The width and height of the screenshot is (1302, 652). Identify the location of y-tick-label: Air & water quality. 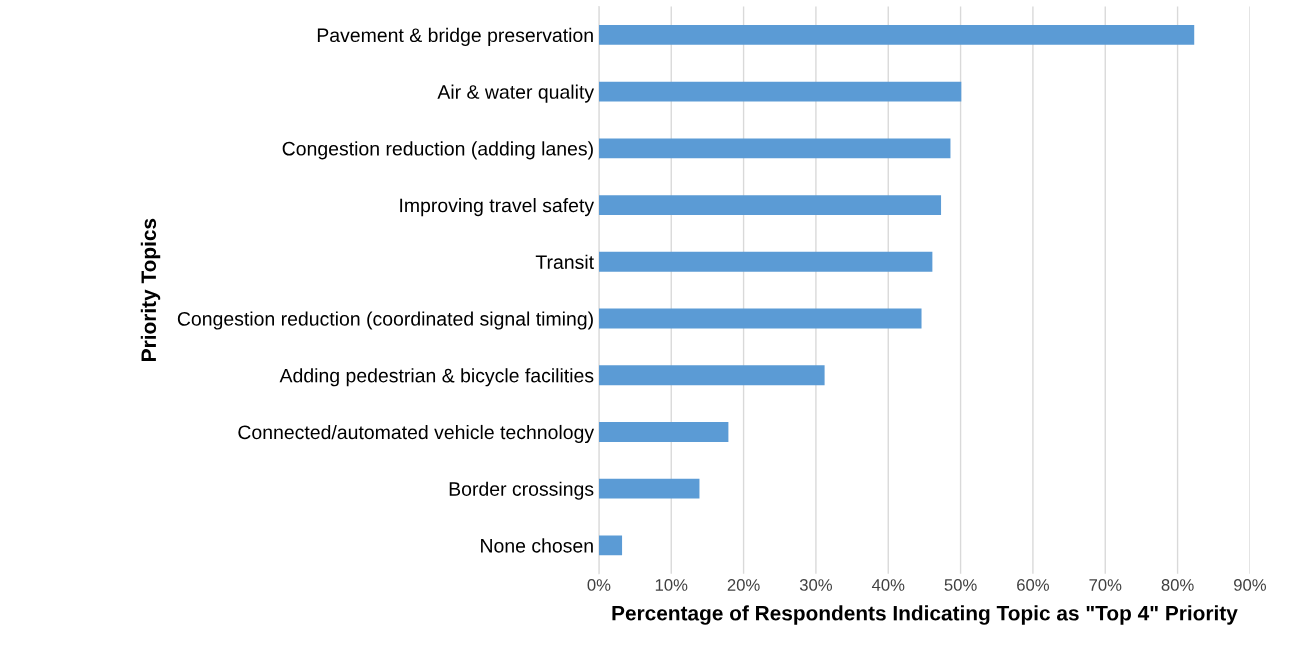
(516, 93).